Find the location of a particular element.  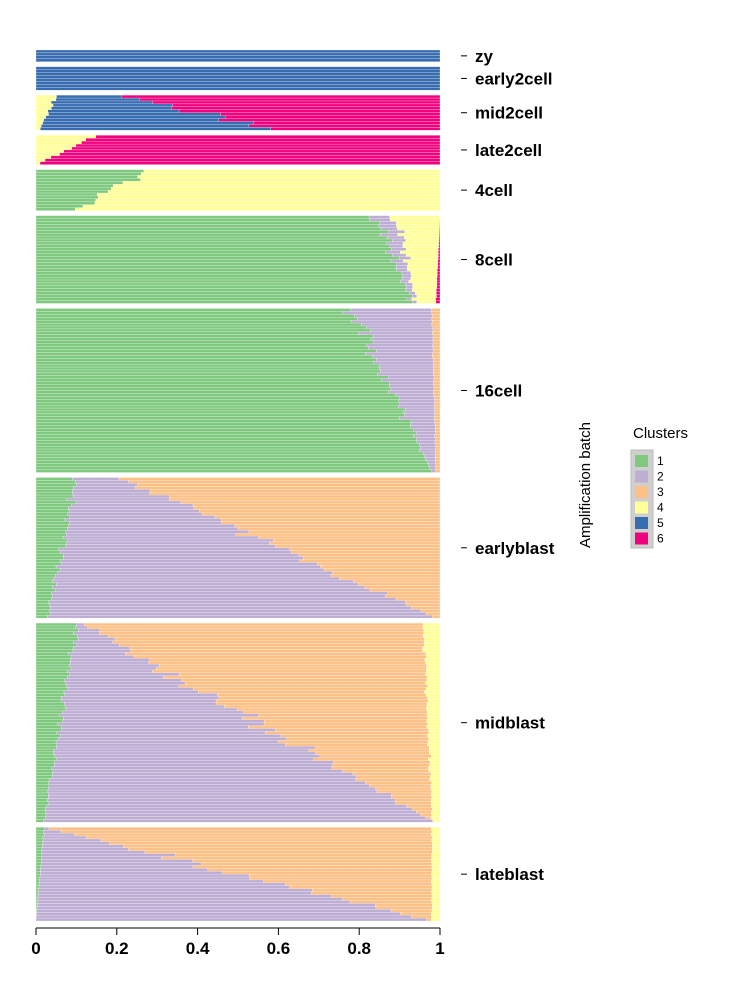

group-4cell is located at coordinates (238, 190).